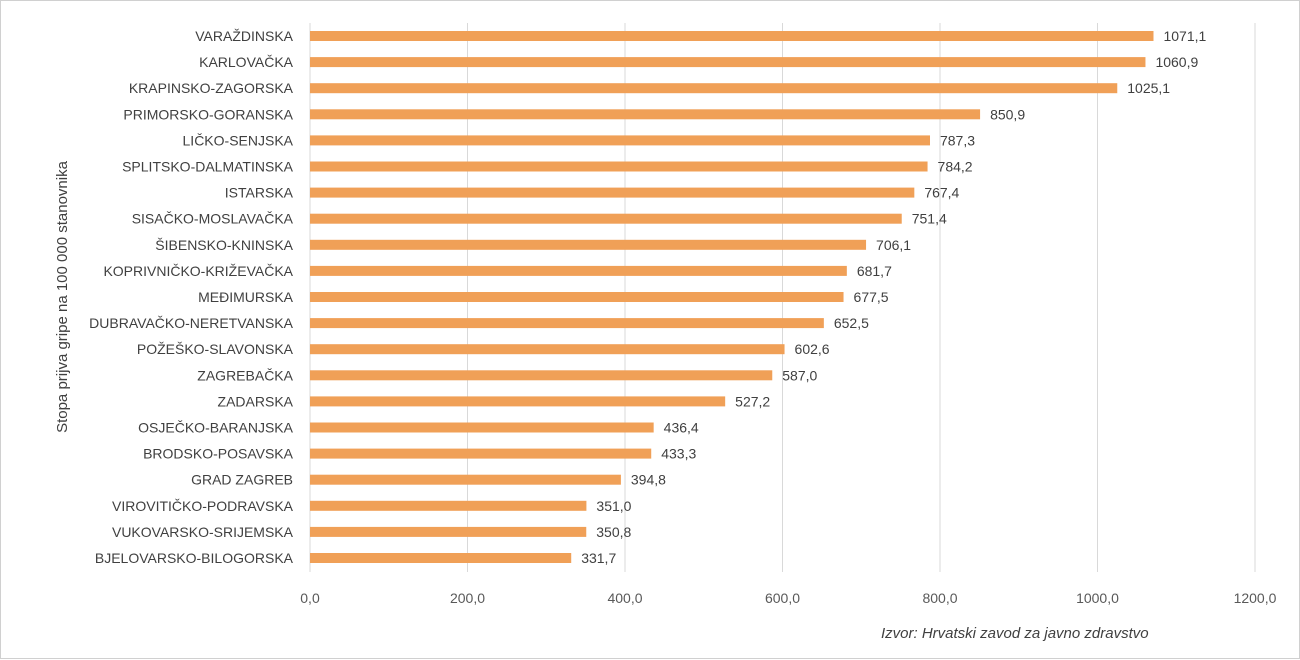 Image resolution: width=1300 pixels, height=660 pixels. What do you see at coordinates (203, 506) in the screenshot?
I see `category-label: VIROVITIČKO-PODRAVSKA` at bounding box center [203, 506].